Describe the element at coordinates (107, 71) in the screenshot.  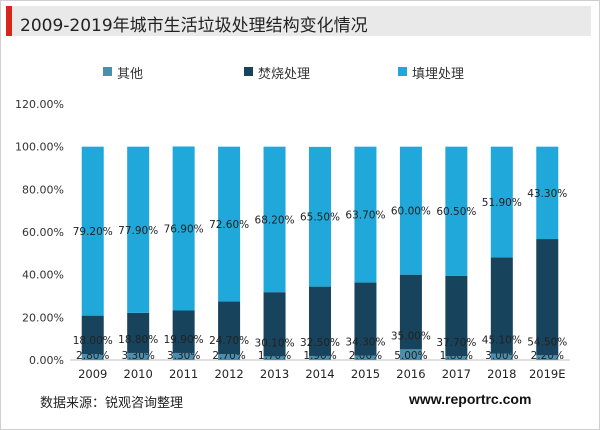
I see `legend-swatch-other` at that location.